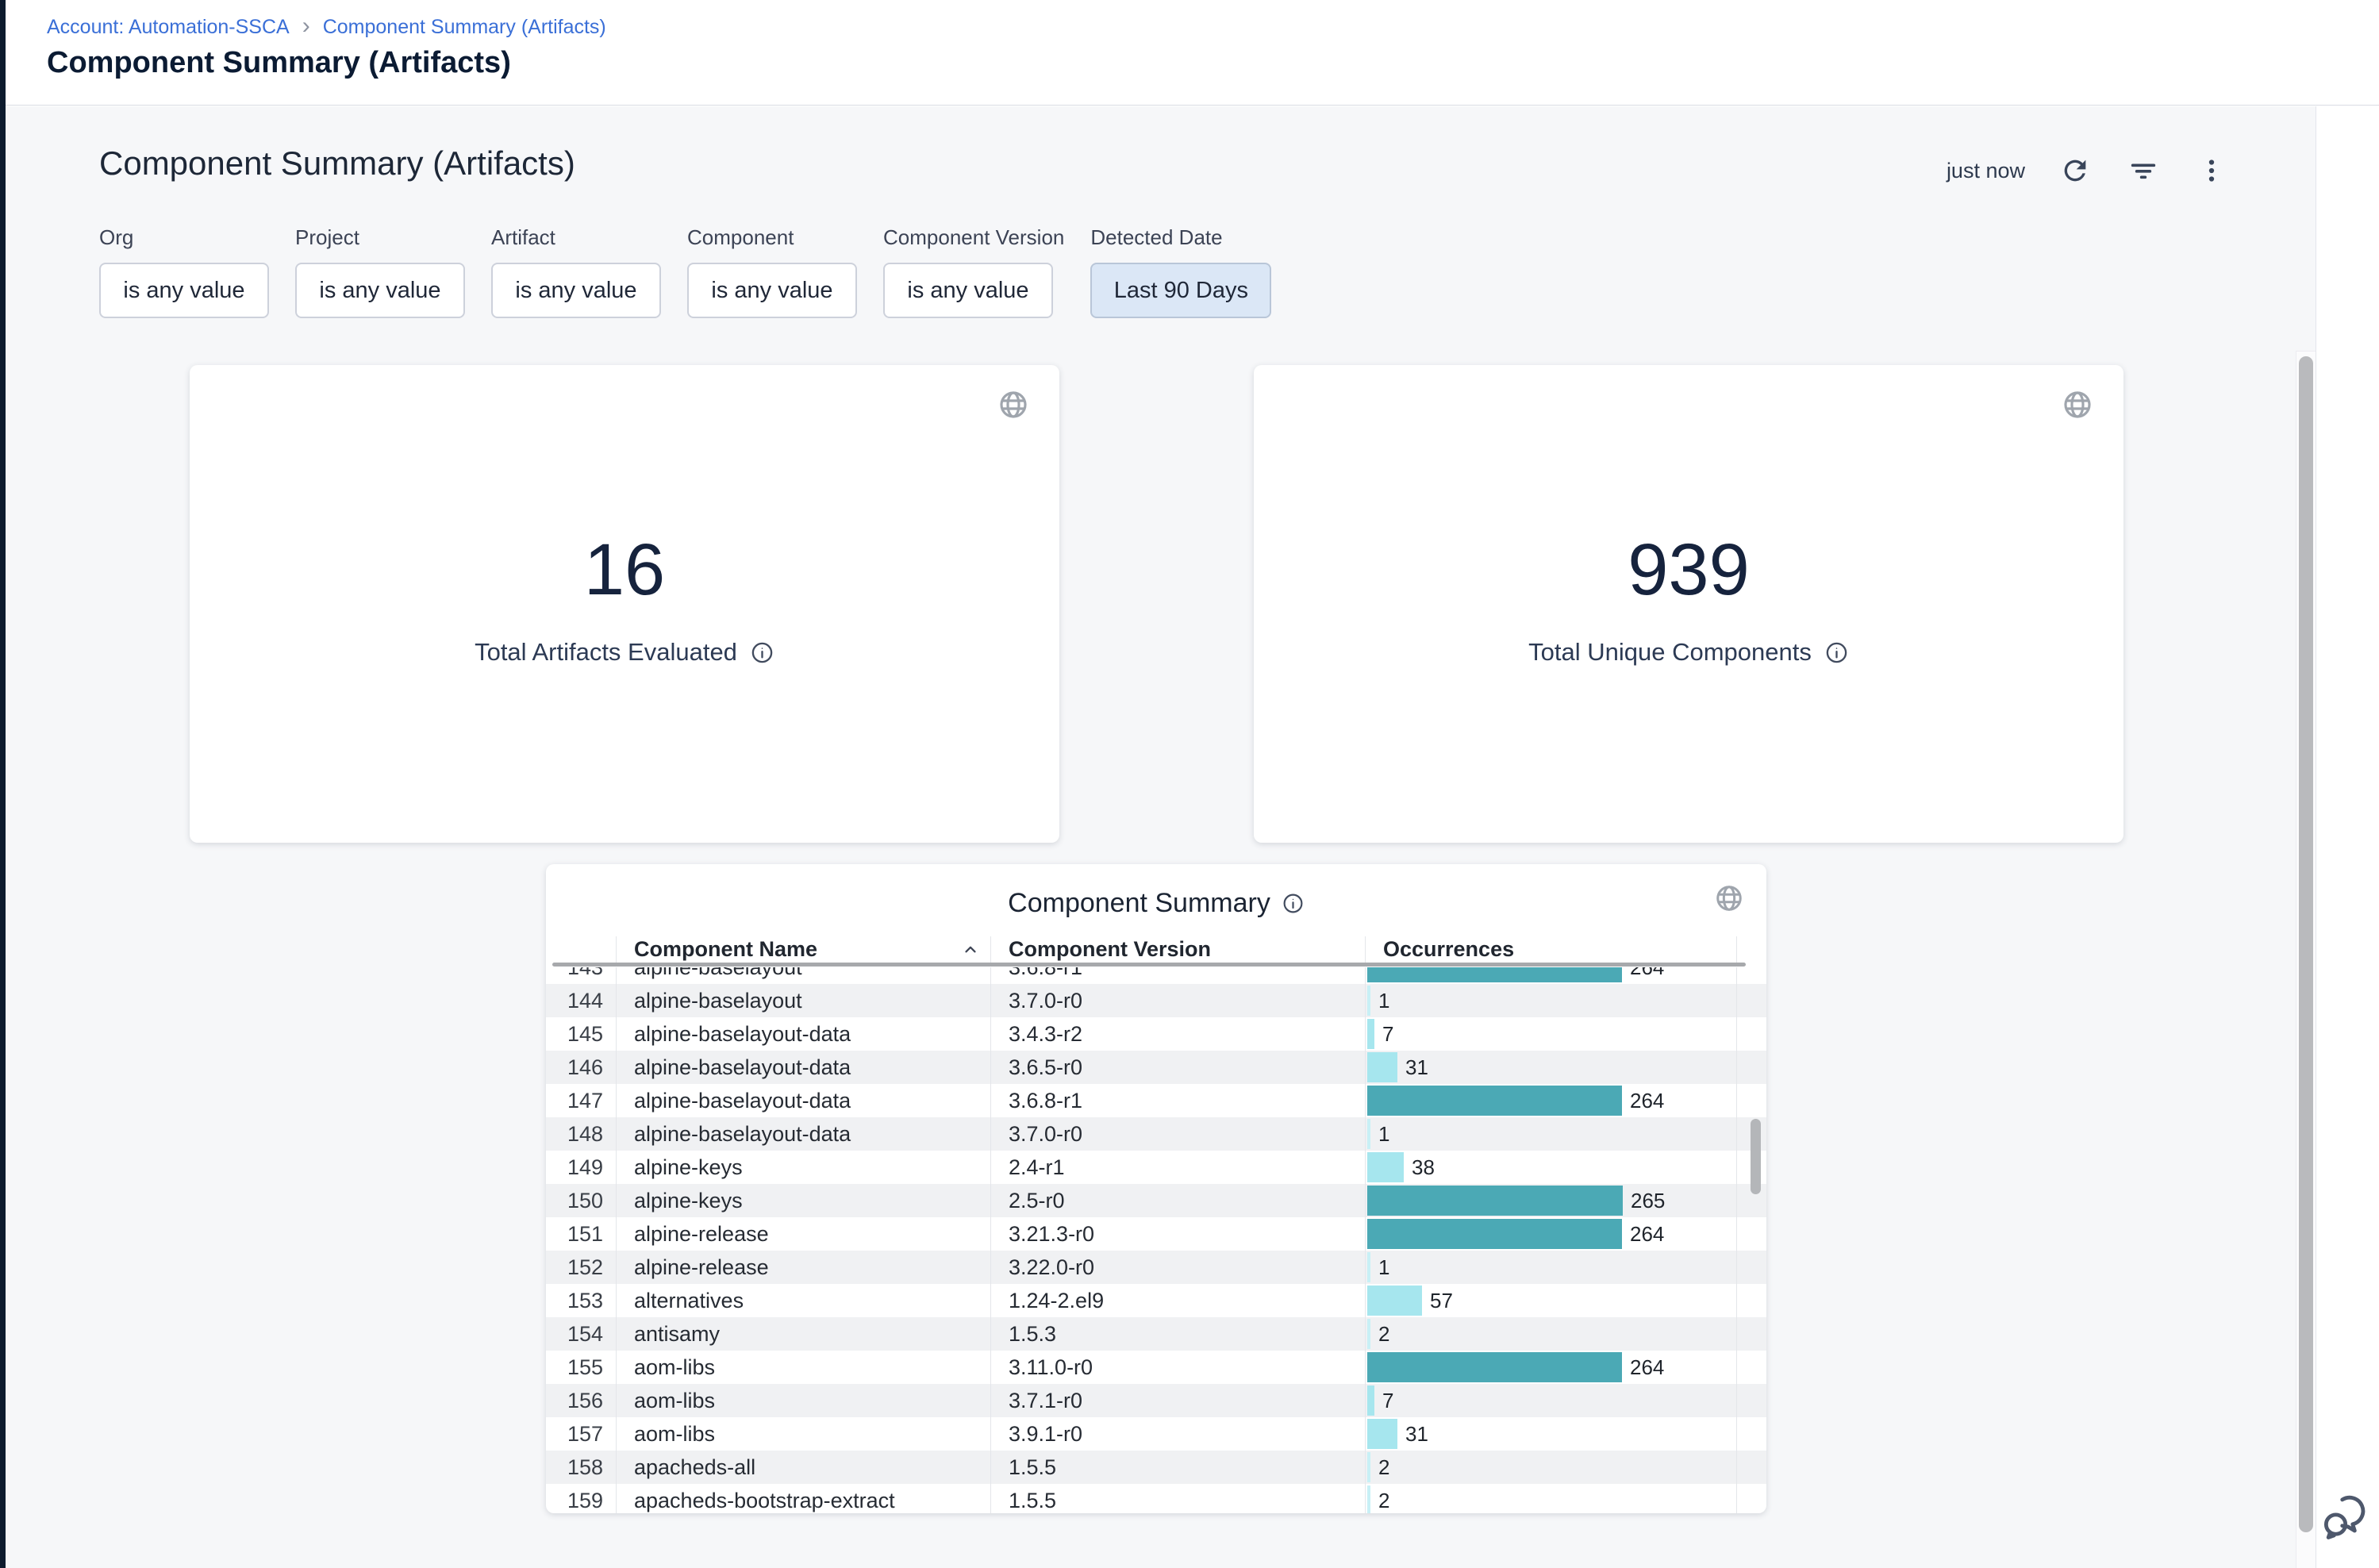 The width and height of the screenshot is (2379, 1568). Describe the element at coordinates (1550, 1167) in the screenshot. I see `occurrences-cell: 38` at that location.